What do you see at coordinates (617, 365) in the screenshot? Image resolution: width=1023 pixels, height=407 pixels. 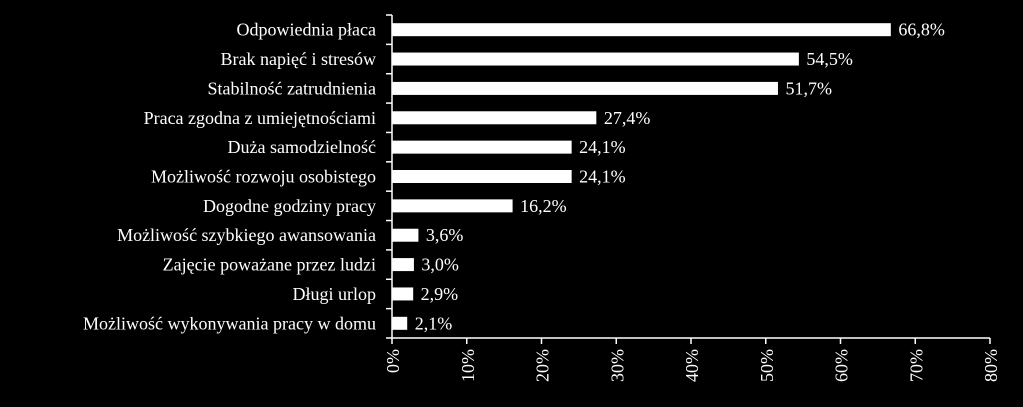 I see `x-tick-label: 30%` at bounding box center [617, 365].